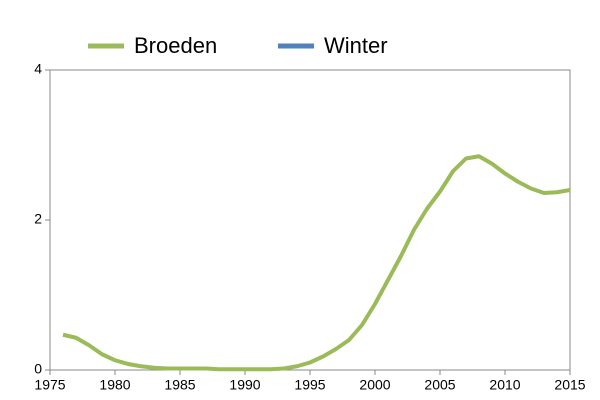 This screenshot has height=400, width=600. I want to click on x-tick-label: 2000, so click(374, 385).